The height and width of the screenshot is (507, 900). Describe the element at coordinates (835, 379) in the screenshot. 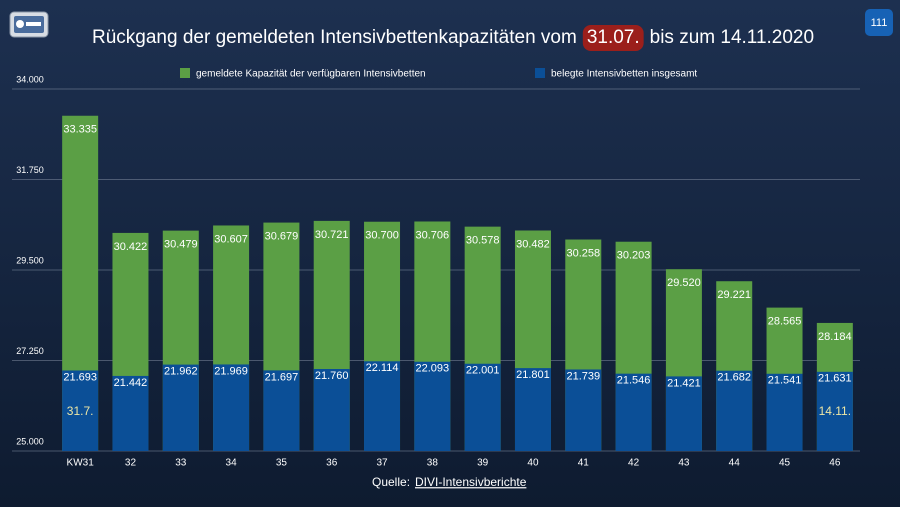

I see `value-label: 21.631` at that location.